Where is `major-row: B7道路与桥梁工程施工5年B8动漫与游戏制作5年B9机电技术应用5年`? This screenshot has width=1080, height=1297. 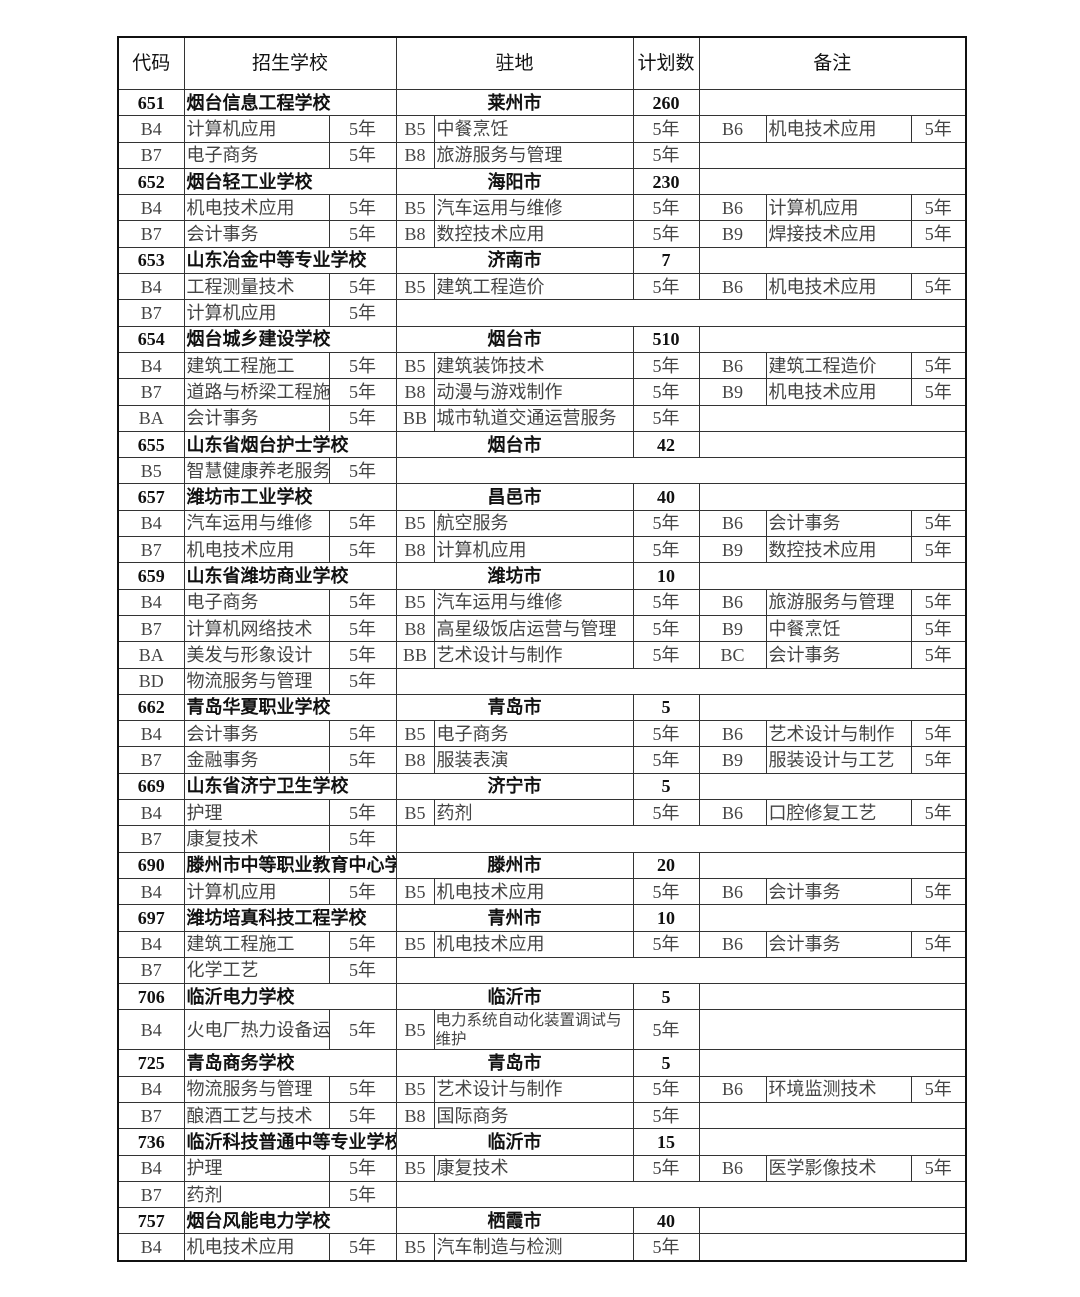 major-row: B7道路与桥梁工程施工5年B8动漫与游戏制作5年B9机电技术应用5年 is located at coordinates (542, 392).